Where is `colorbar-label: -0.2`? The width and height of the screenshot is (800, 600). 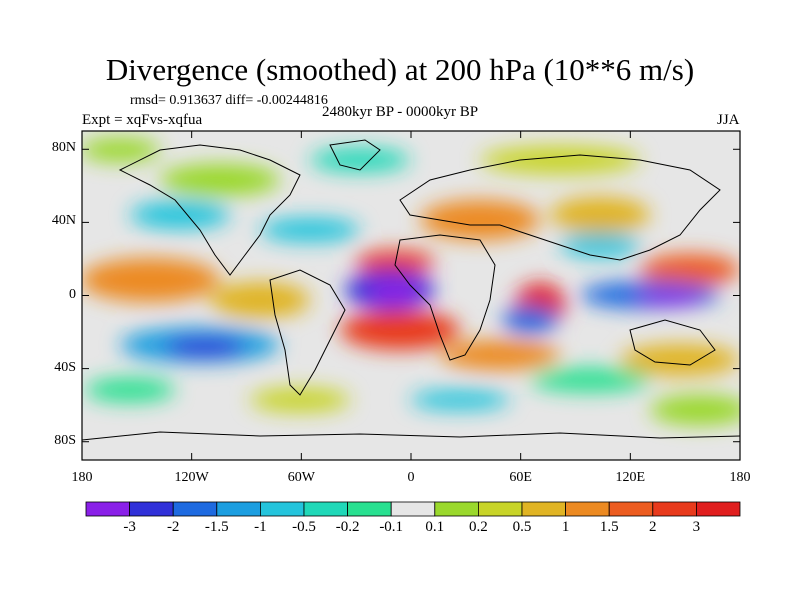
colorbar-label: -0.2 is located at coordinates (347, 527).